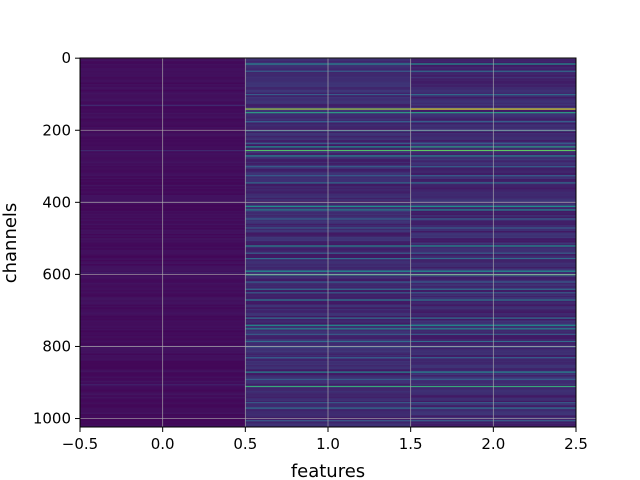 The width and height of the screenshot is (640, 480). What do you see at coordinates (10, 243) in the screenshot?
I see `y-axis-label: channels` at bounding box center [10, 243].